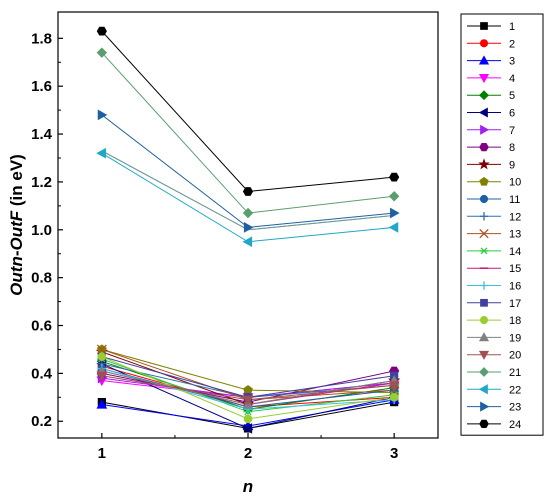 The height and width of the screenshot is (500, 550). What do you see at coordinates (248, 486) in the screenshot?
I see `x-axis-title: n` at bounding box center [248, 486].